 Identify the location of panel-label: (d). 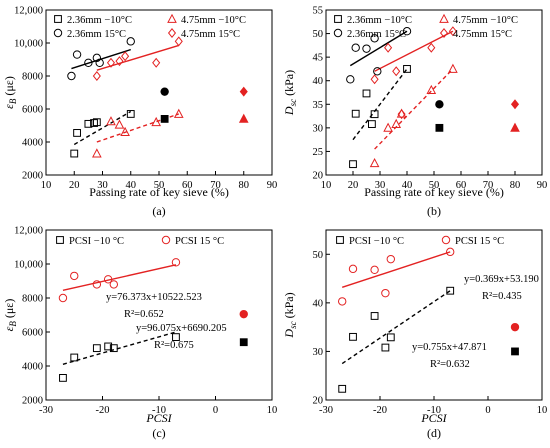
(434, 433).